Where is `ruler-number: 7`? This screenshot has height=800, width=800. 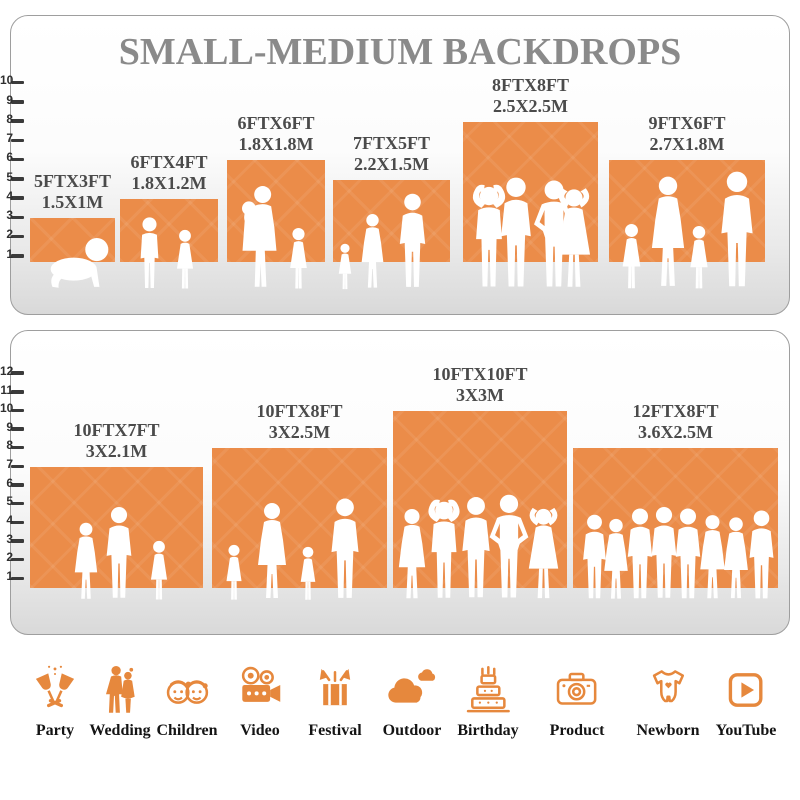 ruler-number: 7 is located at coordinates (9, 138).